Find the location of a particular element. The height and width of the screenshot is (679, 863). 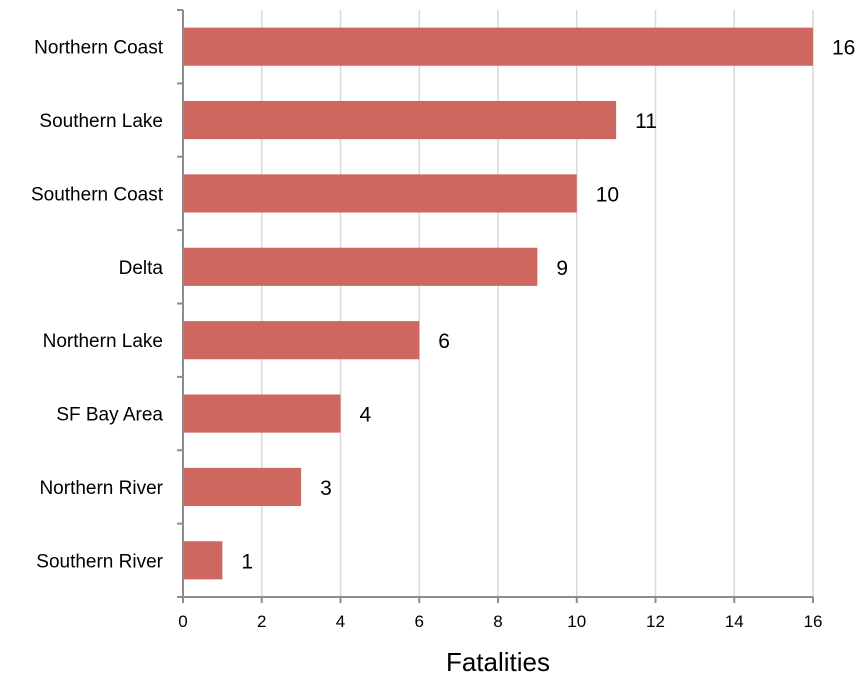

category-label: Northern Coast is located at coordinates (99, 48).